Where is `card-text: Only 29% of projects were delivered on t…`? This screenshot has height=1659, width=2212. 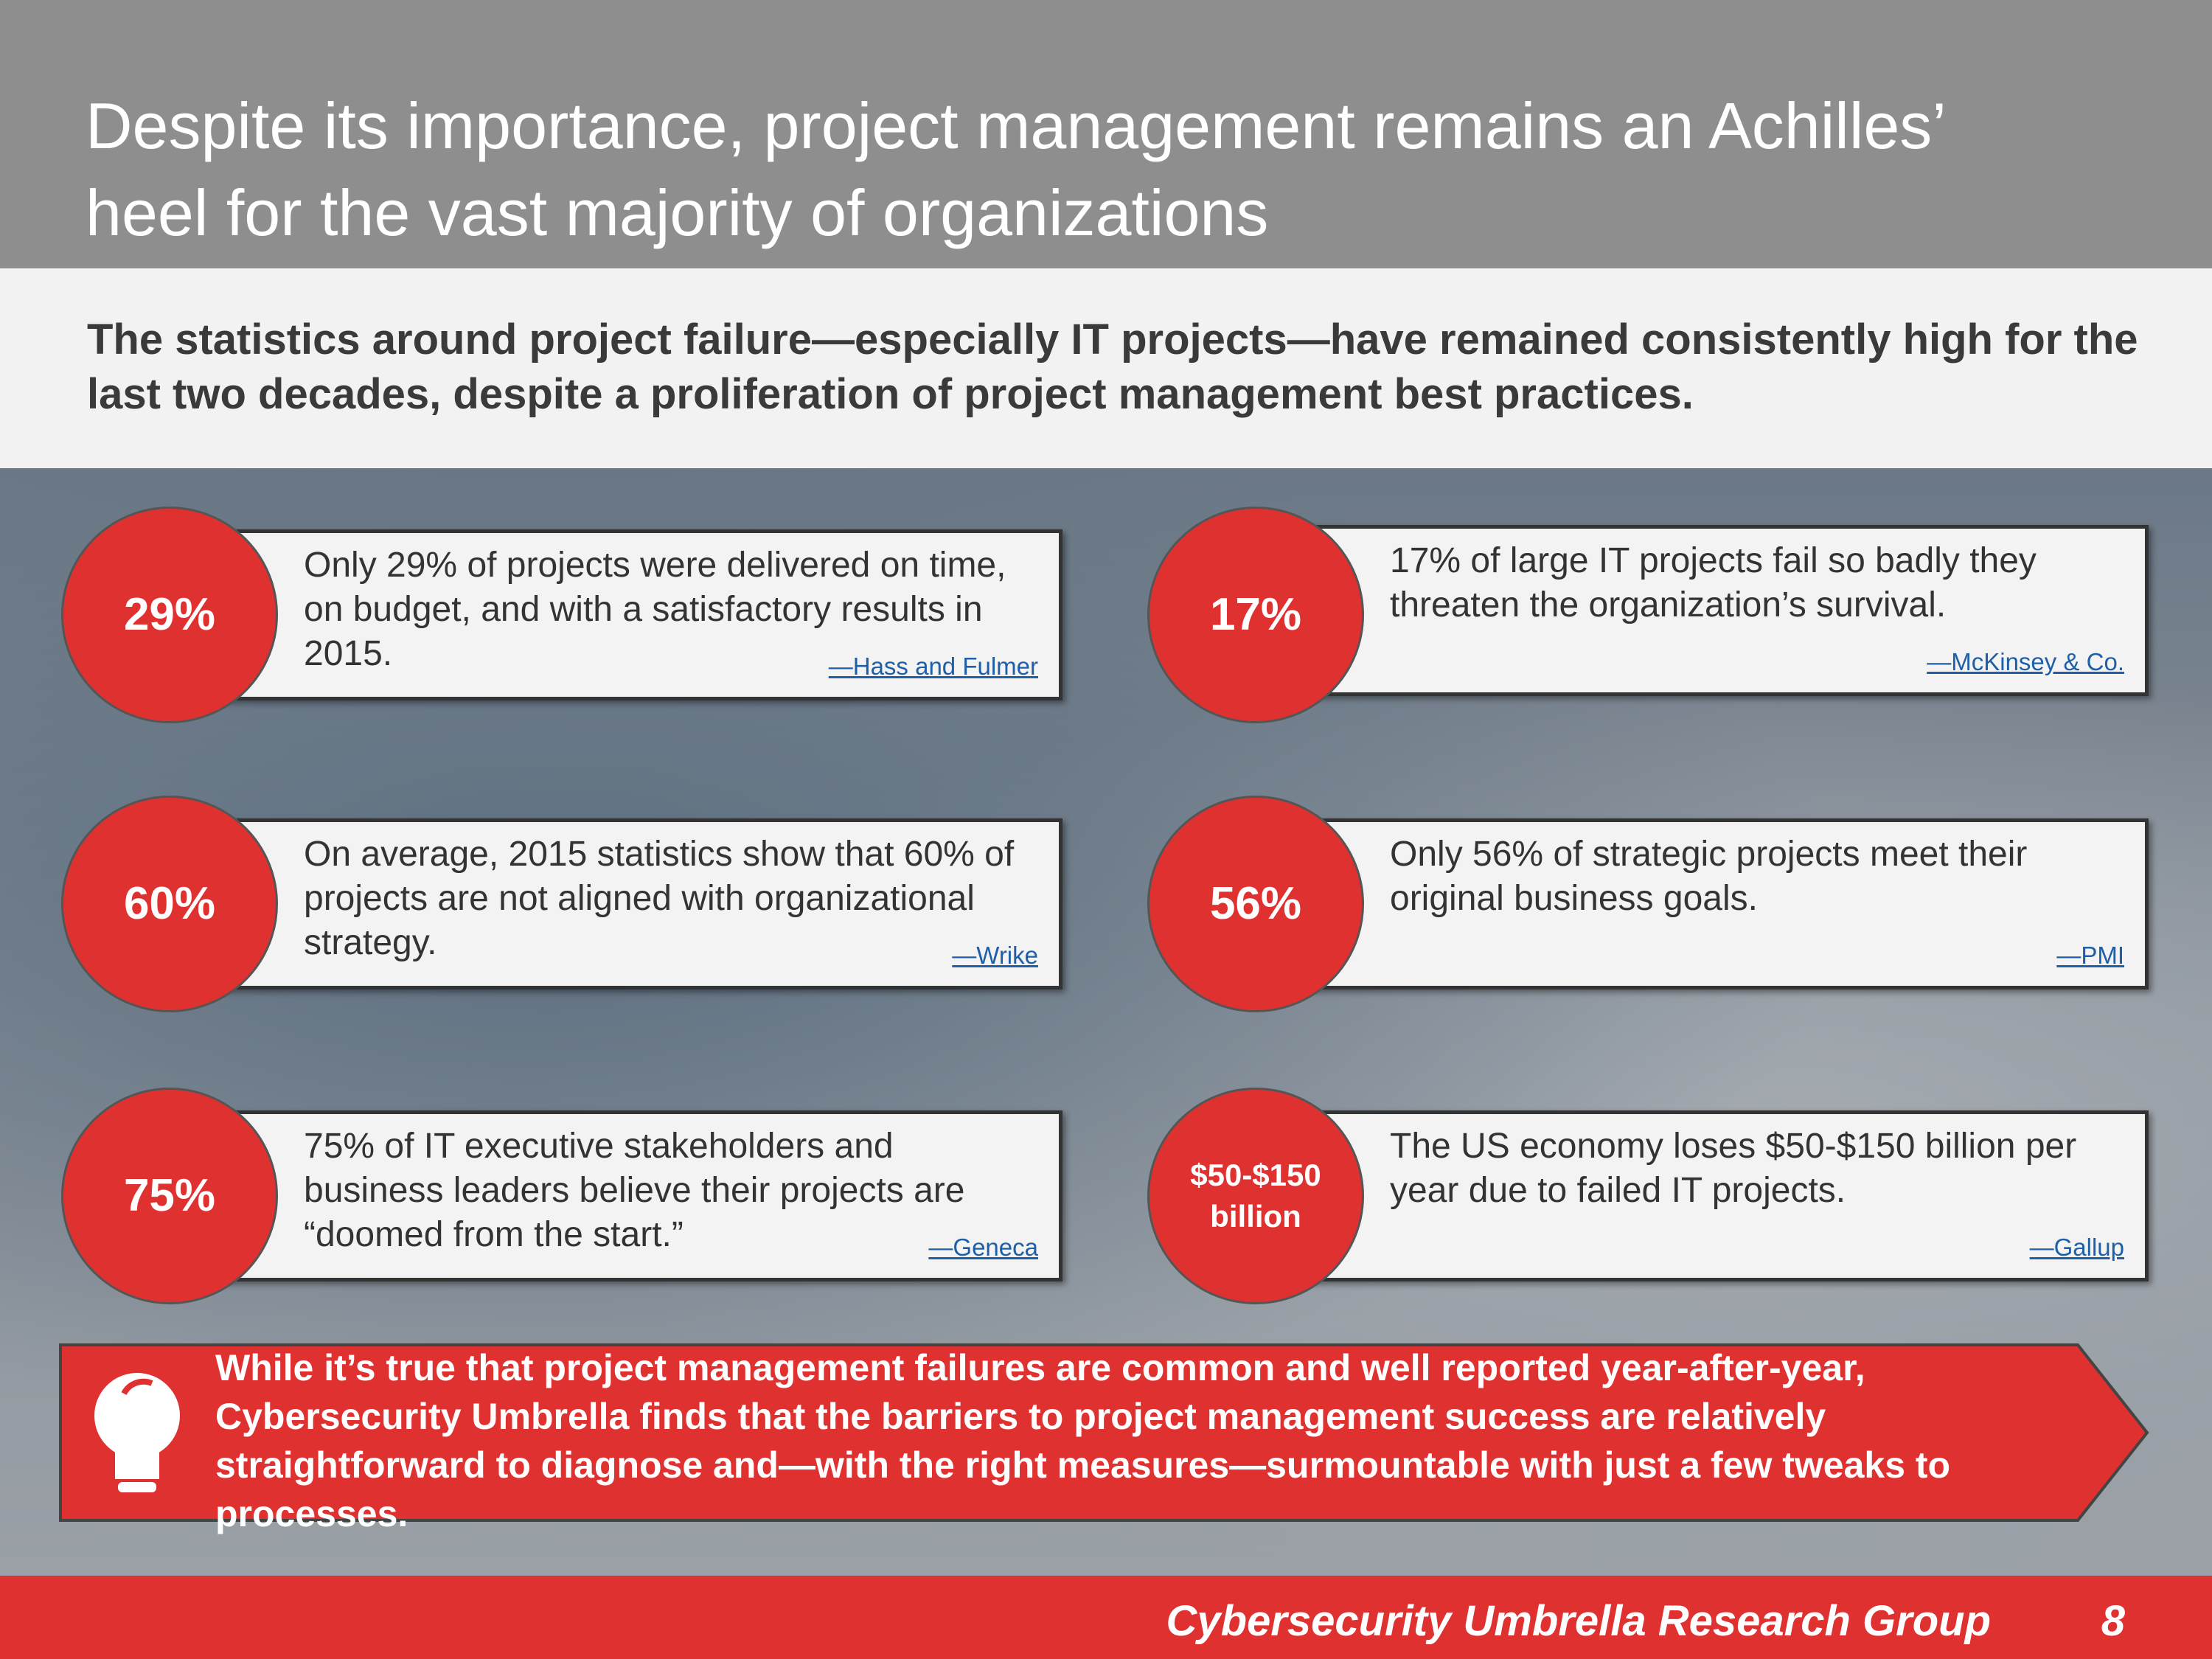
card-text: Only 29% of projects were delivered on t… is located at coordinates (655, 609).